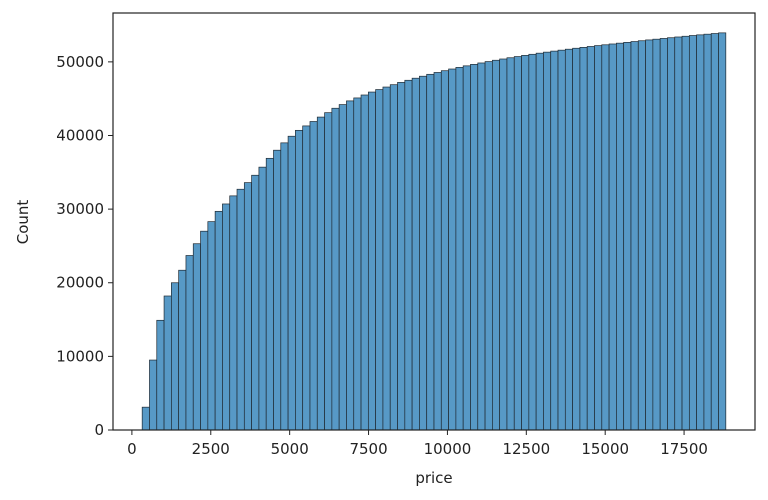  I want to click on x-tick-label: 12500, so click(526, 449).